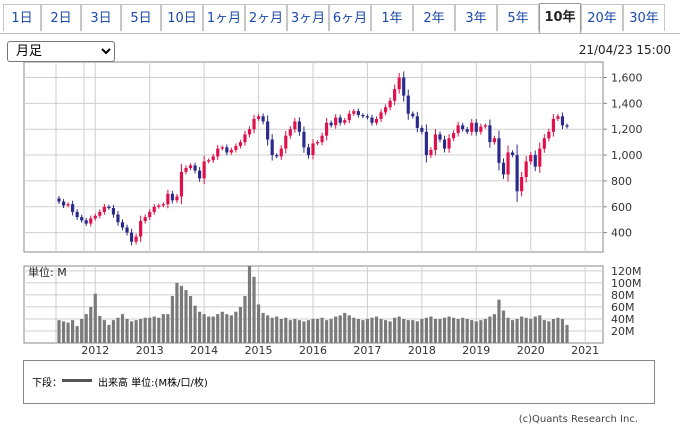 The image size is (680, 430). What do you see at coordinates (95, 350) in the screenshot?
I see `x-tick-label: 2012` at bounding box center [95, 350].